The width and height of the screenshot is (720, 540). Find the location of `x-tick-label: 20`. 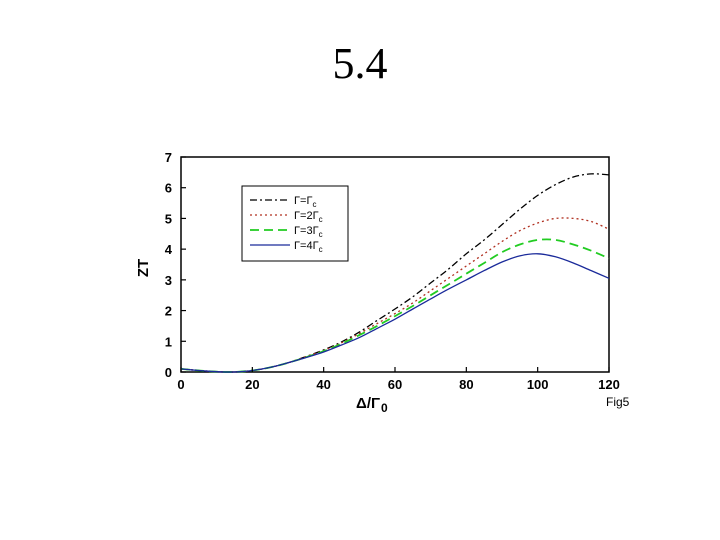

x-tick-label: 20 is located at coordinates (252, 384).